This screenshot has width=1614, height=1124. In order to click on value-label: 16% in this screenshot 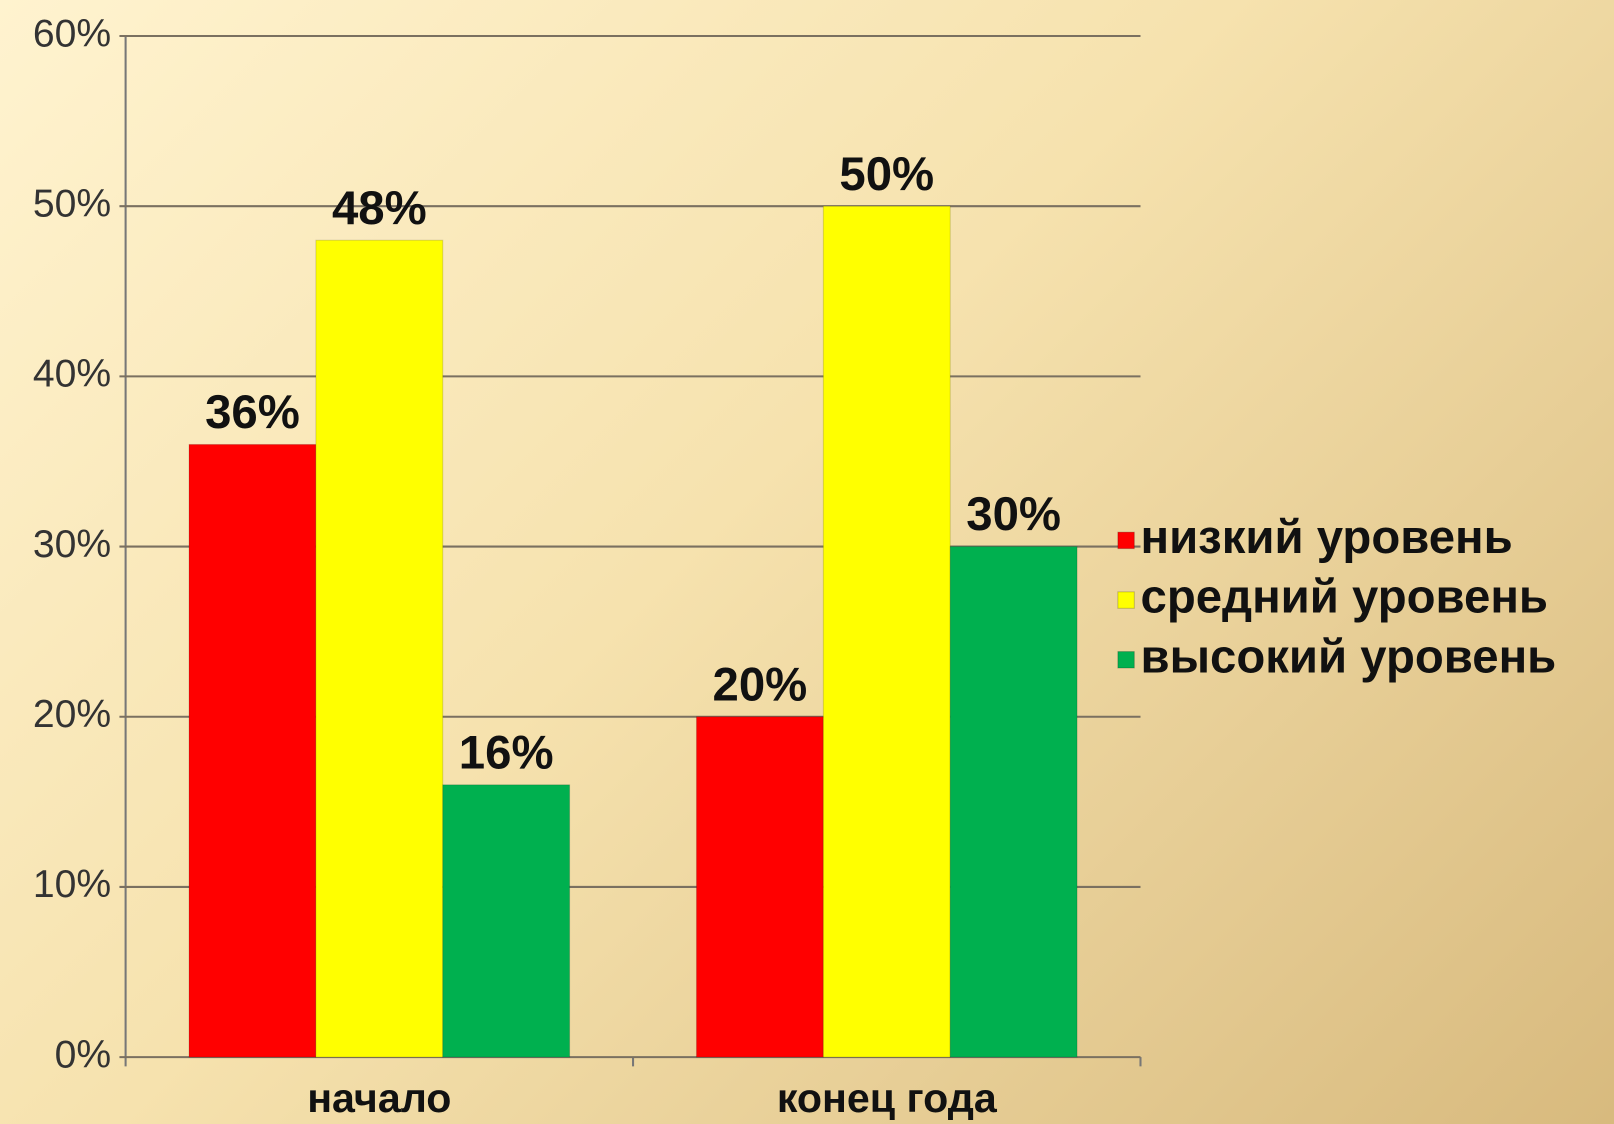, I will do `click(506, 752)`.